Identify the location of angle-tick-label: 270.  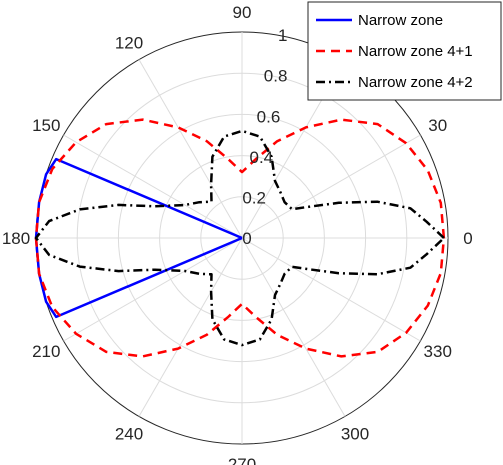
(242, 460).